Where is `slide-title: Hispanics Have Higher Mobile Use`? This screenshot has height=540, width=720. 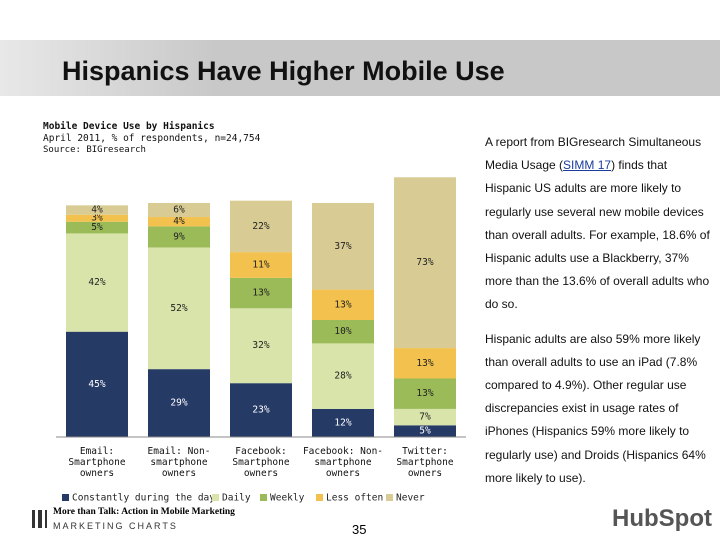
slide-title: Hispanics Have Higher Mobile Use is located at coordinates (283, 71).